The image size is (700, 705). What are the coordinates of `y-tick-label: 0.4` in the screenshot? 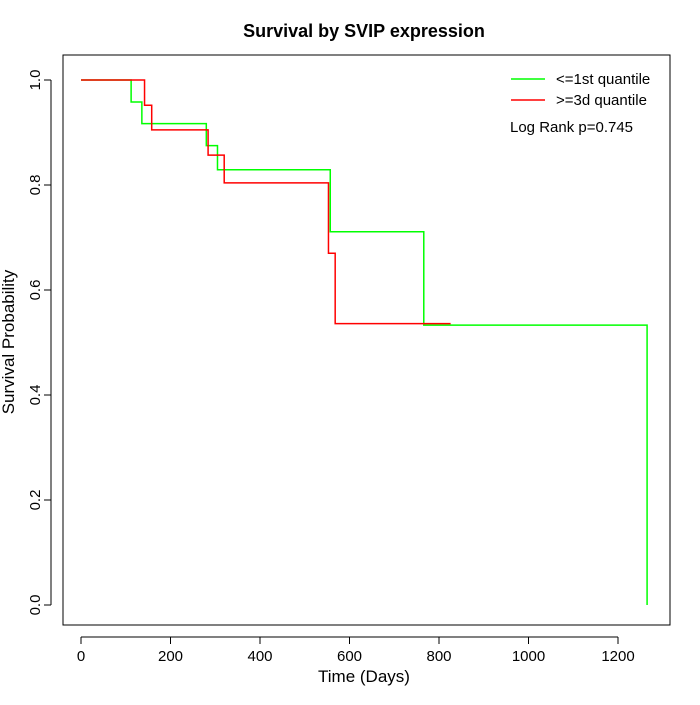 It's located at (35, 395).